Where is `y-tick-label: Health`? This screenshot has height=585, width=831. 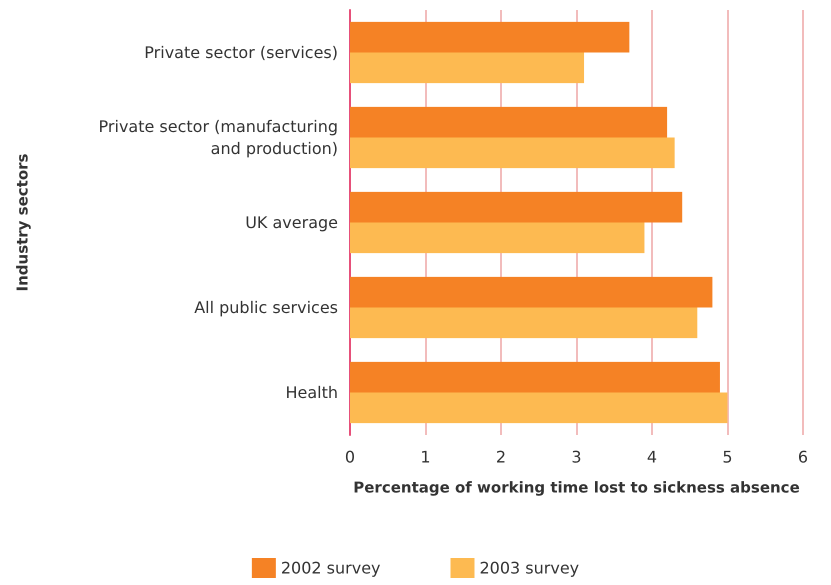
y-tick-label: Health is located at coordinates (311, 392).